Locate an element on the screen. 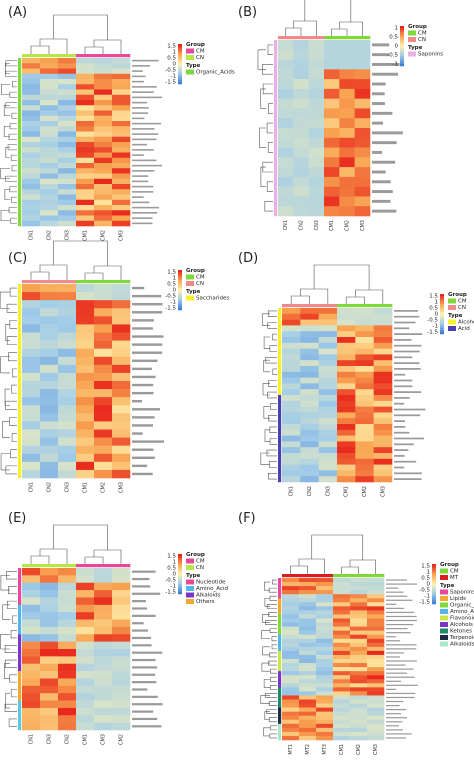 The width and height of the screenshot is (474, 763). legend-entry-label: CM is located at coordinates (200, 278).